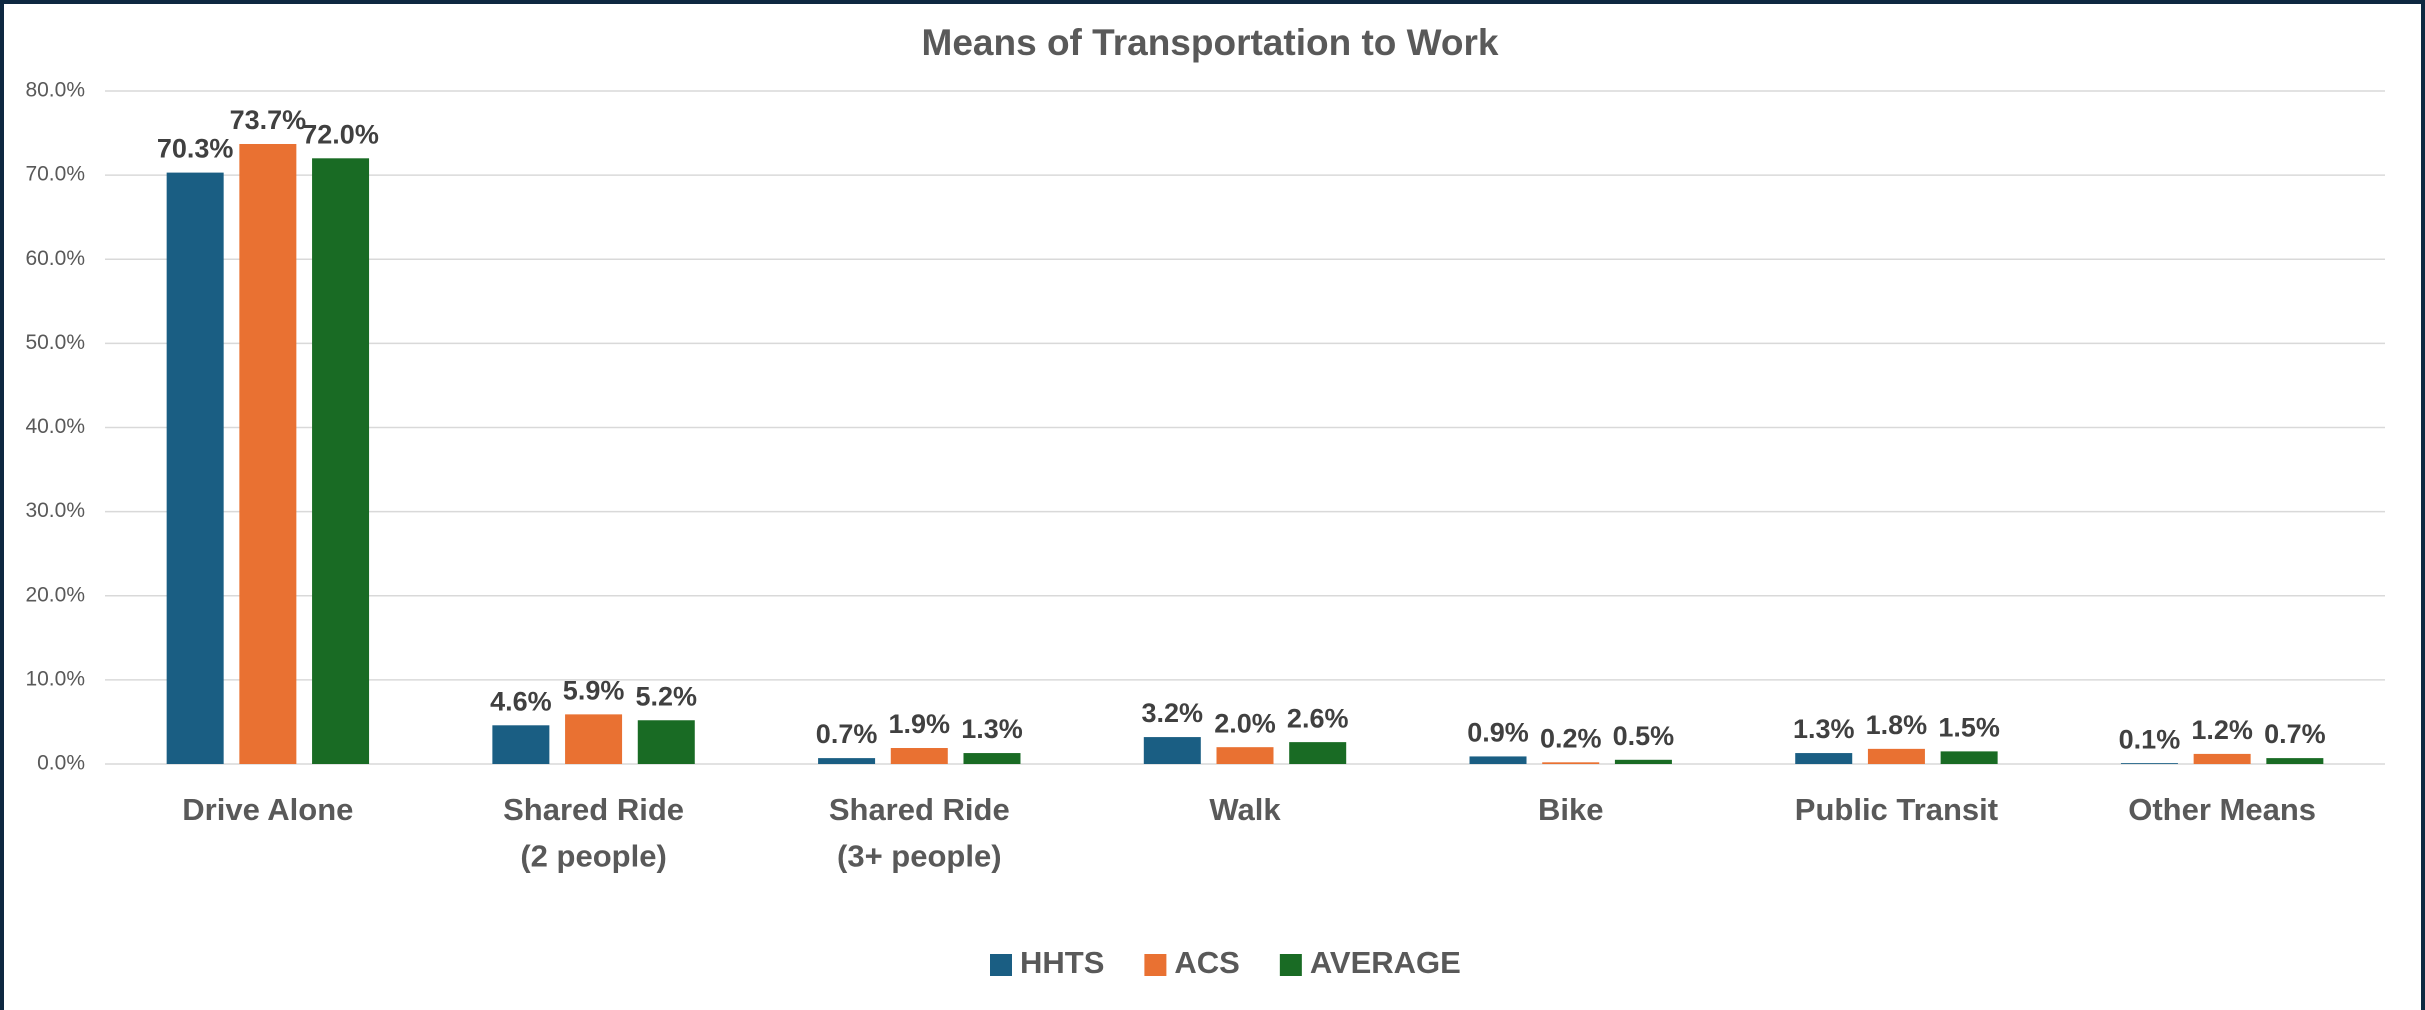 The width and height of the screenshot is (2425, 1010). What do you see at coordinates (55, 174) in the screenshot?
I see `y-tick-label: 70.0%` at bounding box center [55, 174].